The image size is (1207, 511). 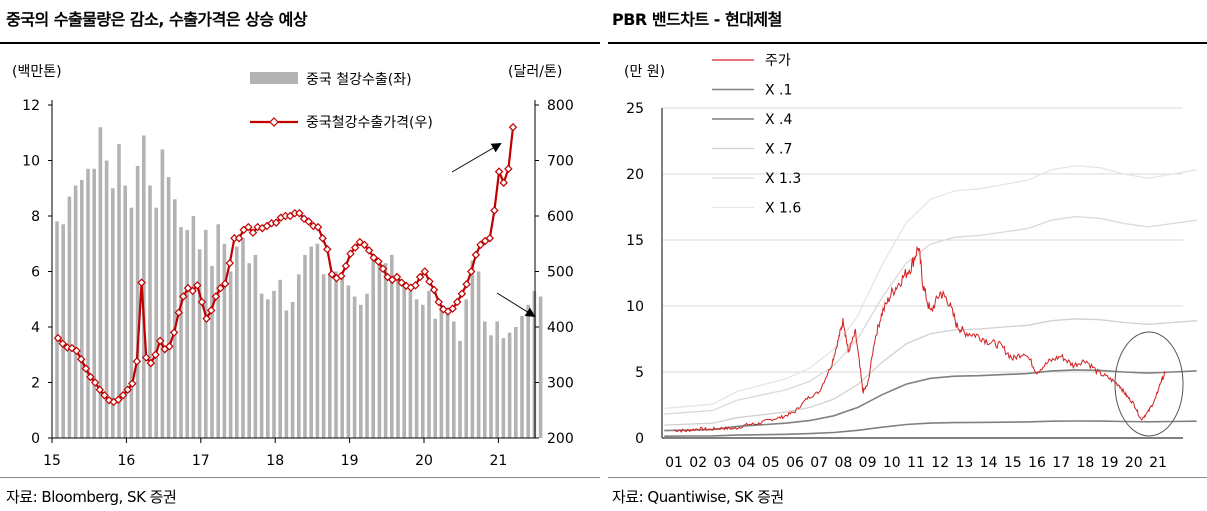 What do you see at coordinates (940, 463) in the screenshot?
I see `x-tick-label: 12` at bounding box center [940, 463].